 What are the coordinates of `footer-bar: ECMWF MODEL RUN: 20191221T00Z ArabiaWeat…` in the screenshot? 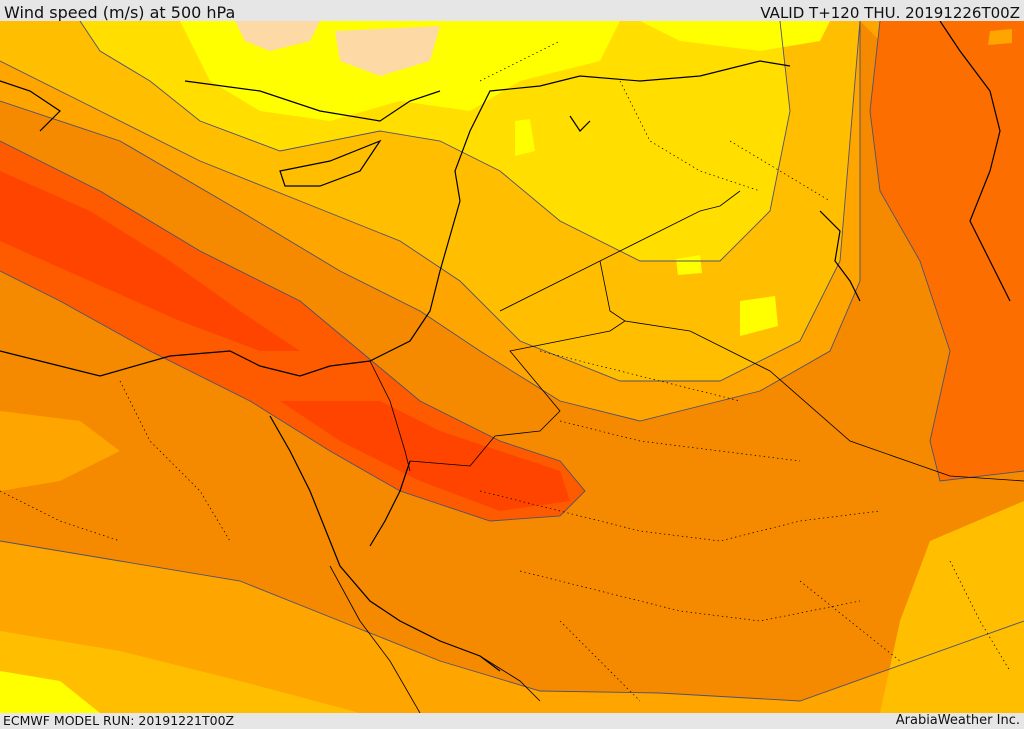 It's located at (512, 721).